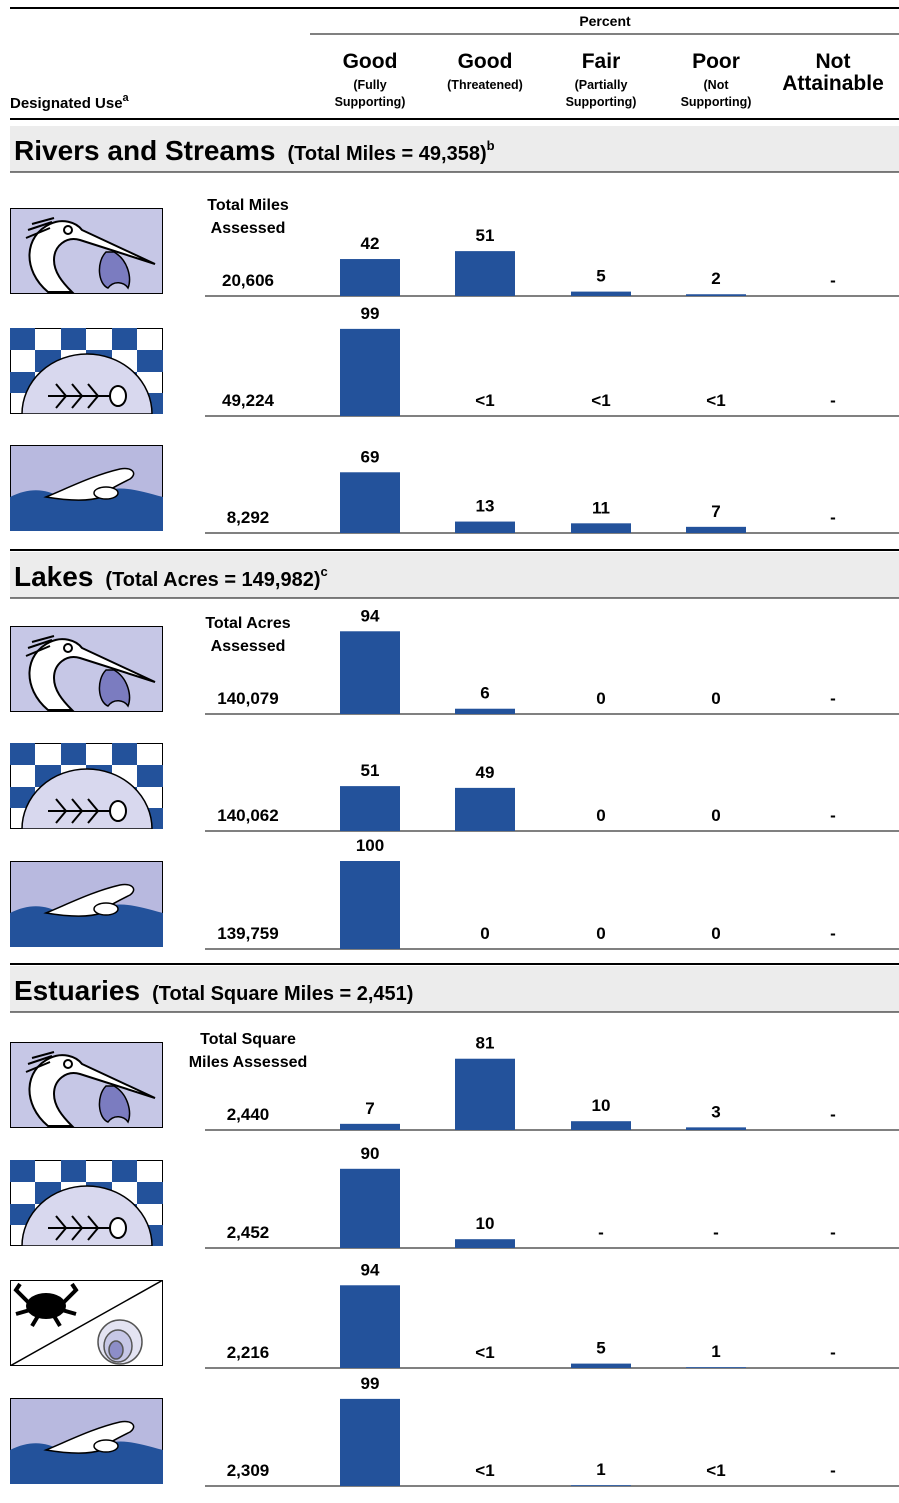 This screenshot has height=1503, width=899. What do you see at coordinates (248, 205) in the screenshot?
I see `total-label: Total Miles` at bounding box center [248, 205].